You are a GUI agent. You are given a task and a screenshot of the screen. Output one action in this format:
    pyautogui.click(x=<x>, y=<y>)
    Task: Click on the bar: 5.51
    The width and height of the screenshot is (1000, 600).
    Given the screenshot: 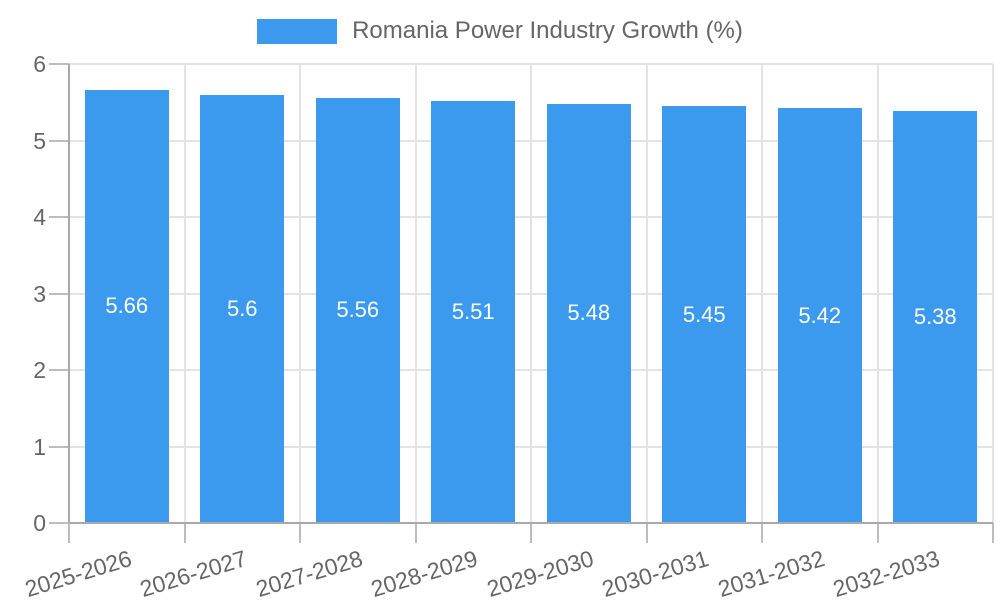 What is the action you would take?
    pyautogui.click(x=473, y=312)
    